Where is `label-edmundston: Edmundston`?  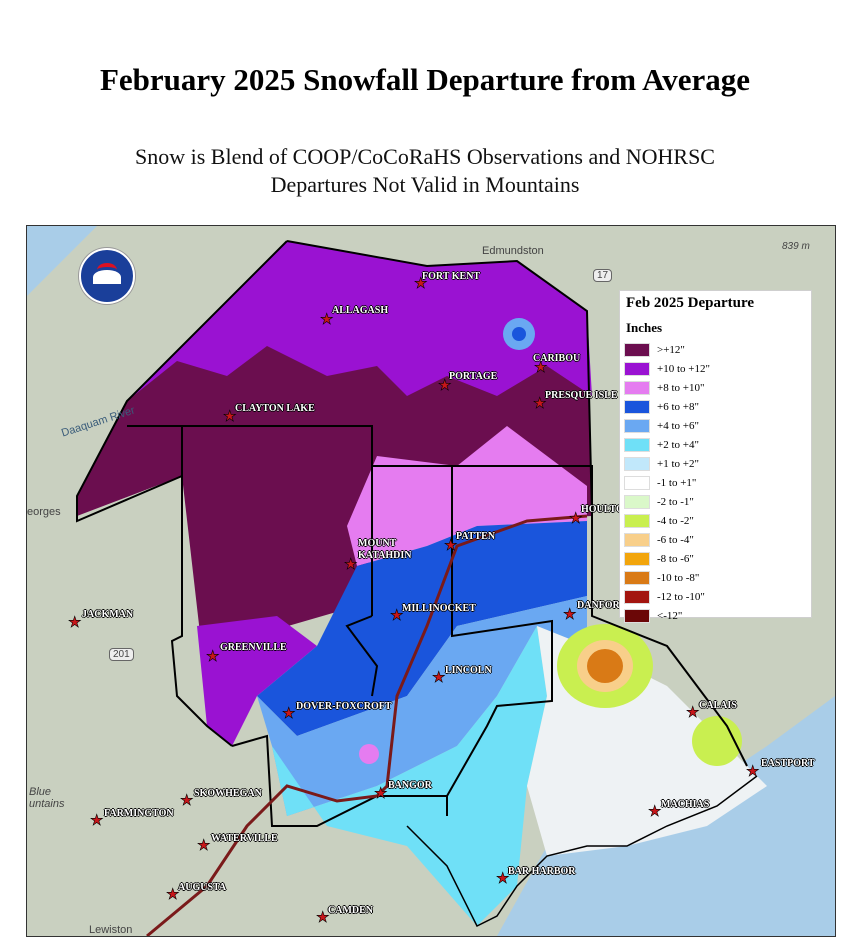
label-edmundston: Edmundston is located at coordinates (513, 251).